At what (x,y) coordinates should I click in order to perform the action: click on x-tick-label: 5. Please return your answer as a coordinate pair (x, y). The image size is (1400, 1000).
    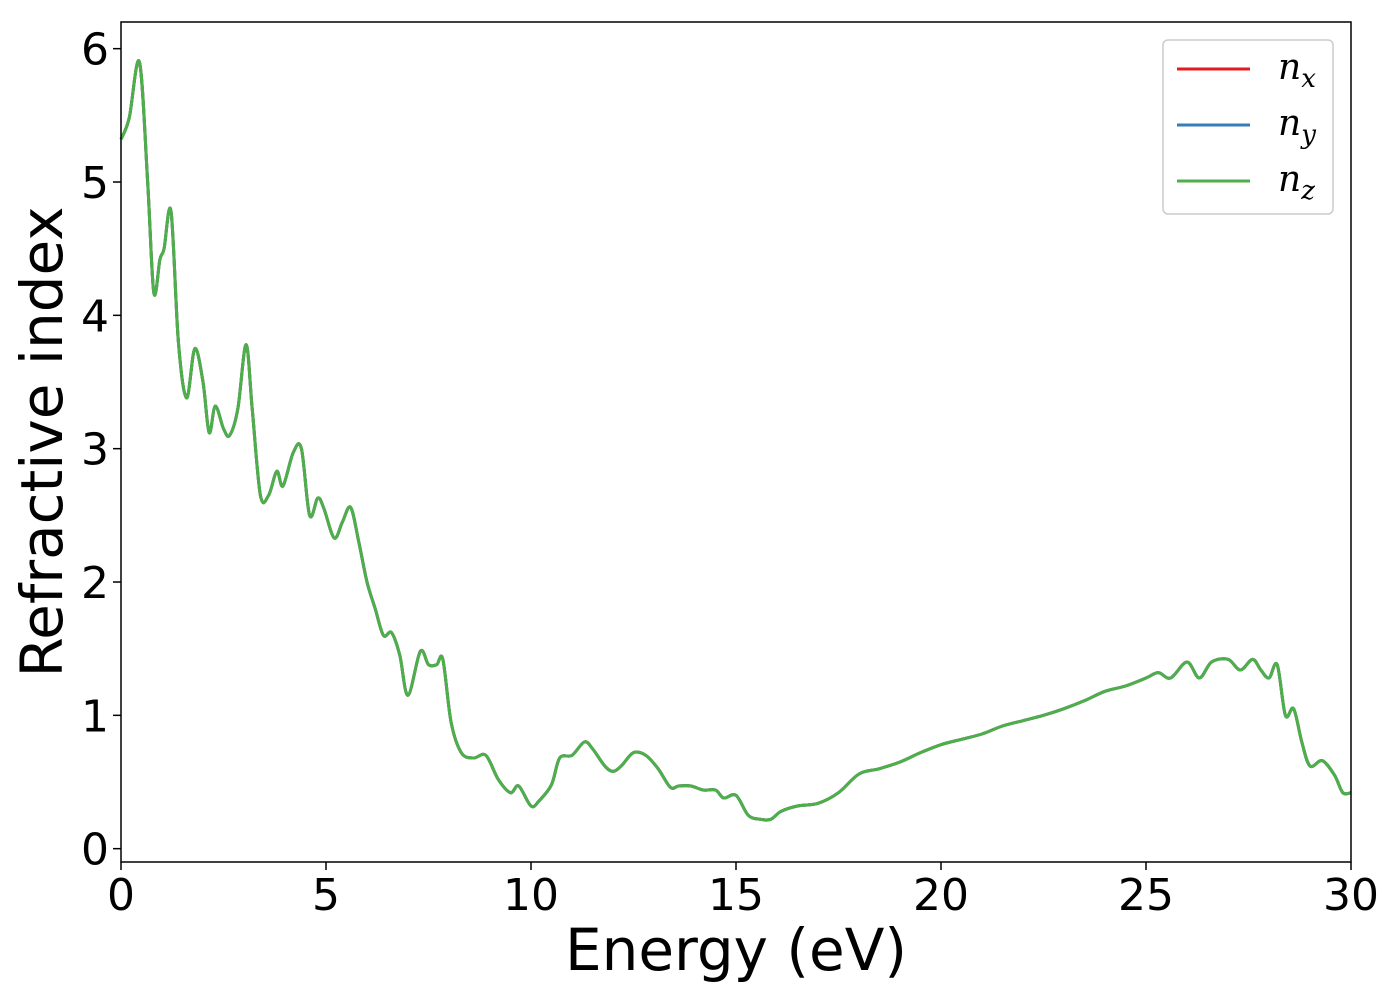
    Looking at the image, I should click on (326, 895).